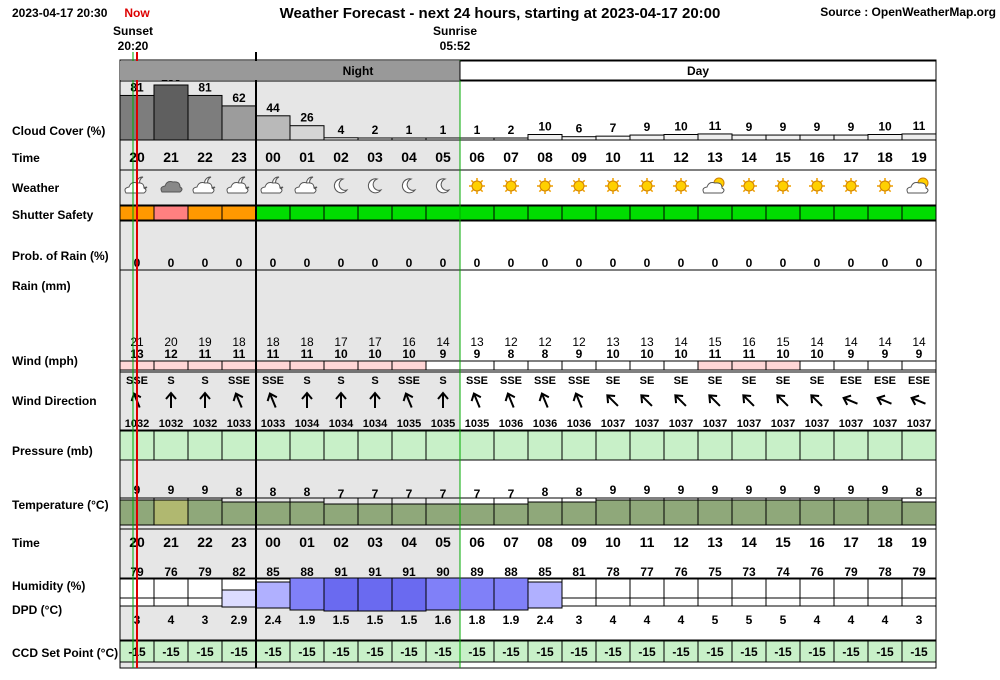 Image resolution: width=1000 pixels, height=680 pixels. Describe the element at coordinates (375, 572) in the screenshot. I see `humidity-value: 91` at that location.